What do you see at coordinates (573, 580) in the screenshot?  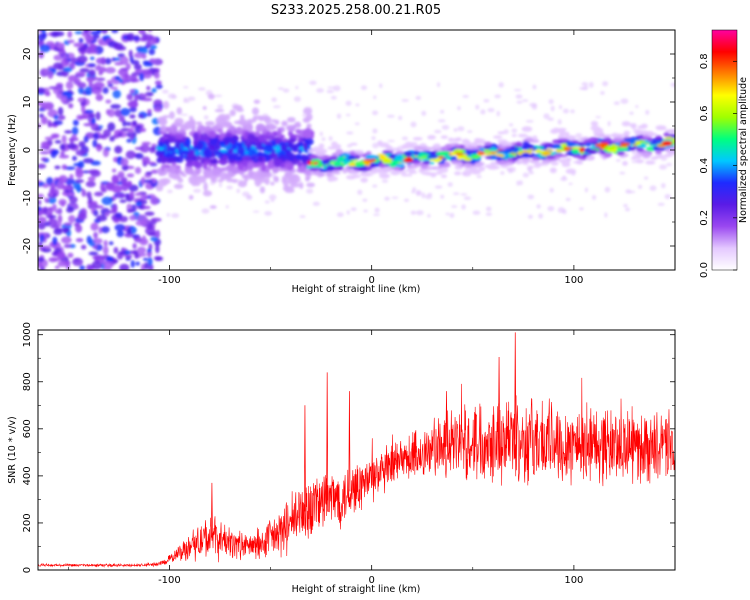 I see `x-tick-label: 100` at bounding box center [573, 580].